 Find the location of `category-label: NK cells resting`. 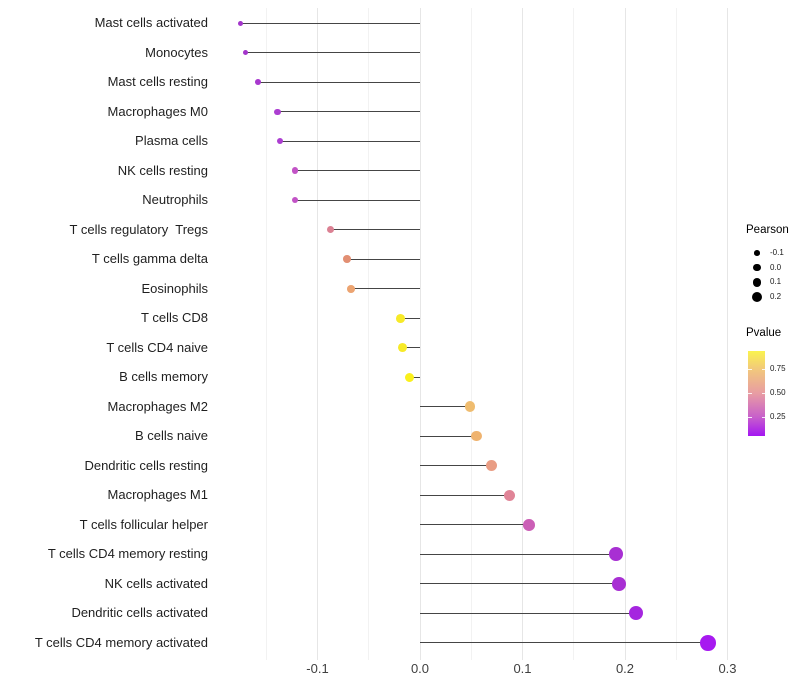

category-label: NK cells resting is located at coordinates (162, 170).